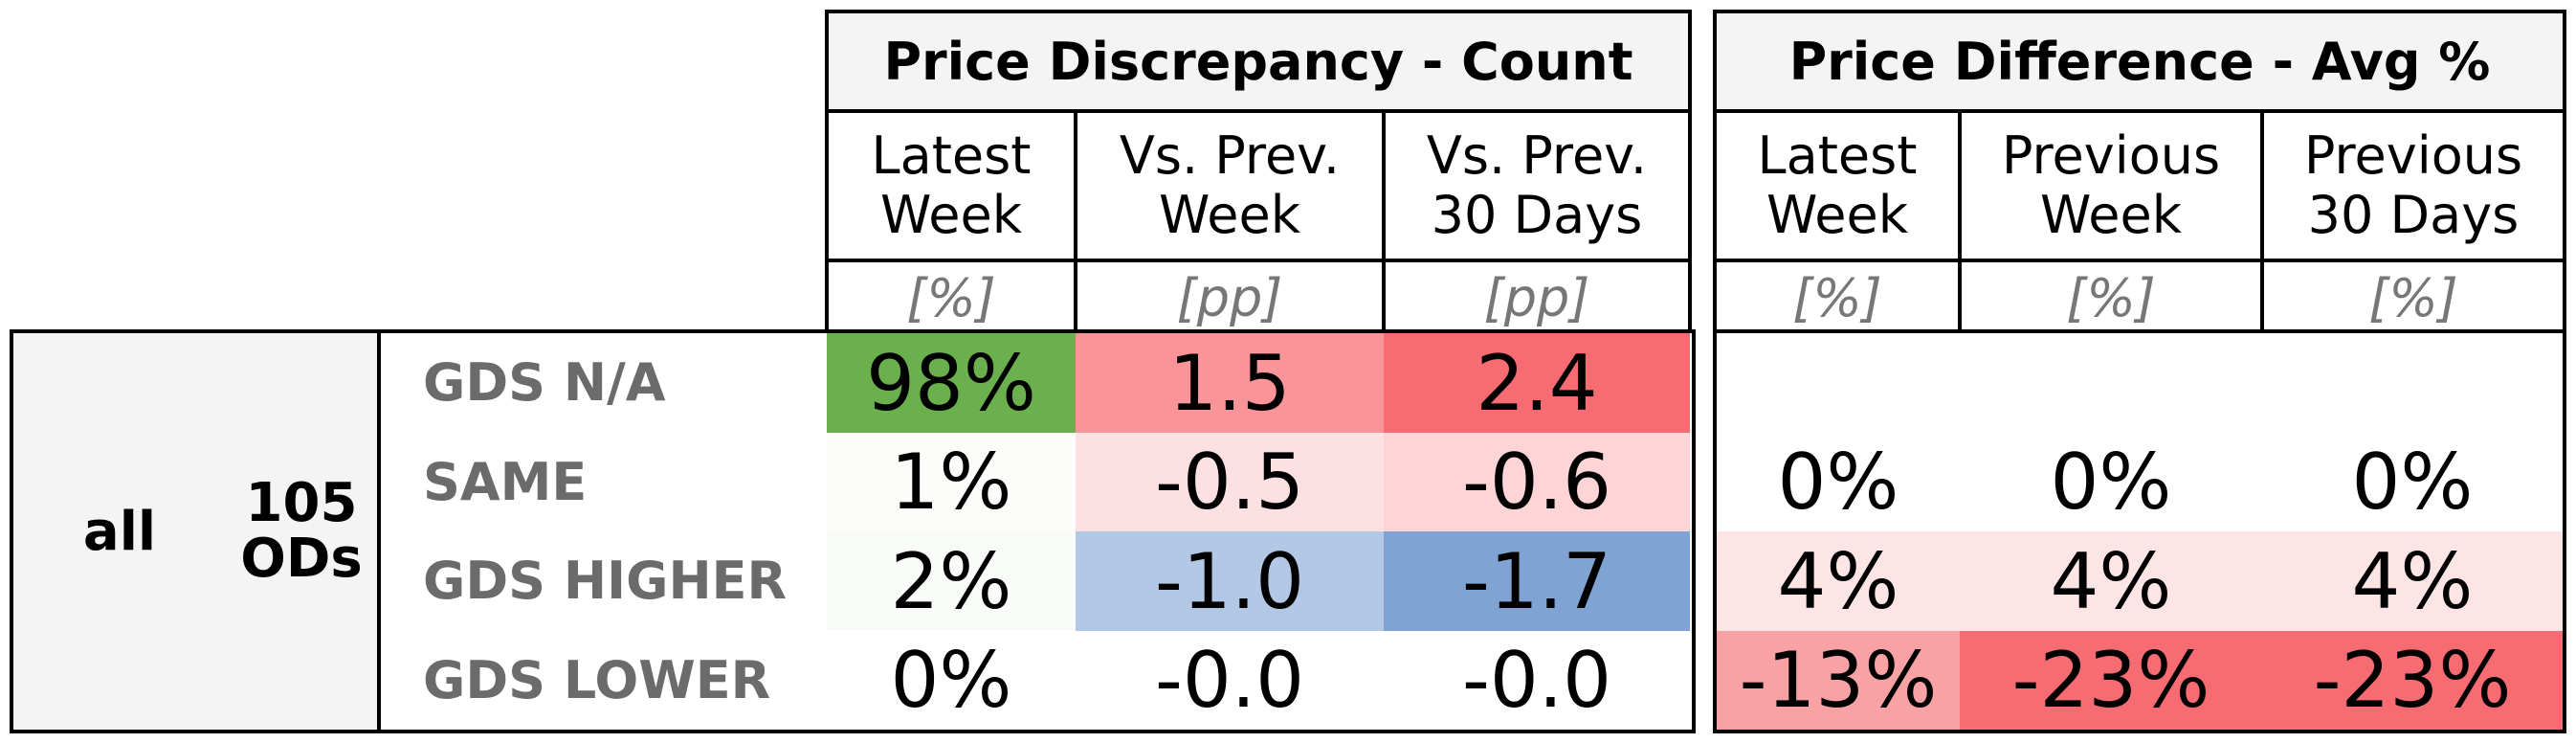  I want to click on row-label-gds-lower: GDS LOWER, so click(597, 679).